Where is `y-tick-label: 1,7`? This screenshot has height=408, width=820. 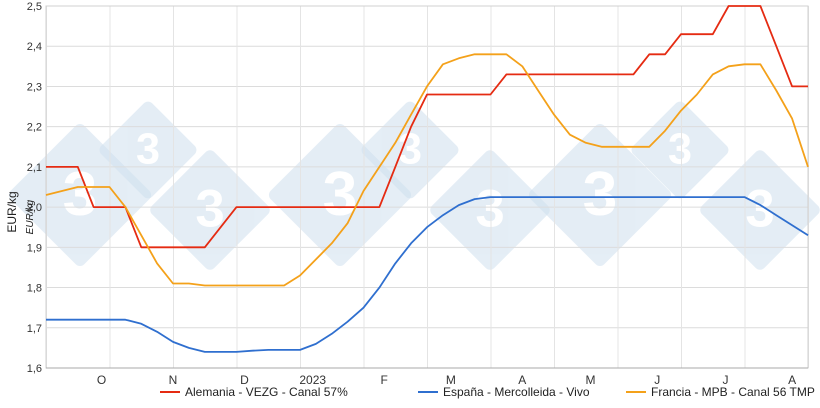
y-tick-label: 1,7 is located at coordinates (34, 329).